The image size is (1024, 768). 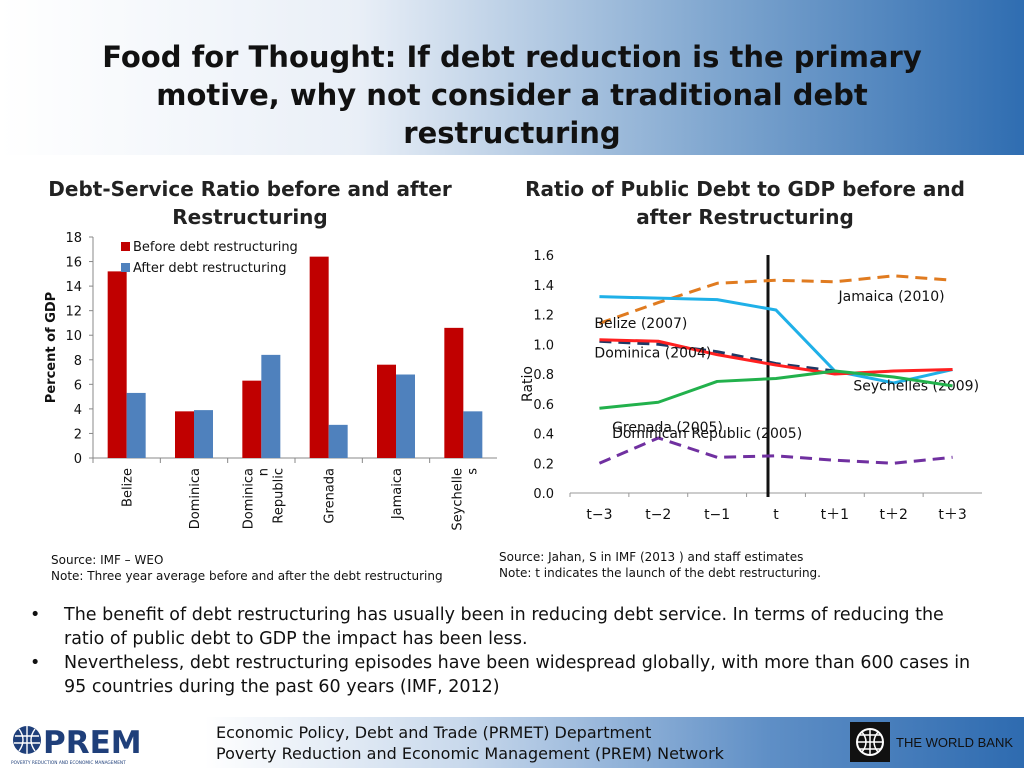 What do you see at coordinates (78, 459) in the screenshot?
I see `y-tick-label: 0` at bounding box center [78, 459].